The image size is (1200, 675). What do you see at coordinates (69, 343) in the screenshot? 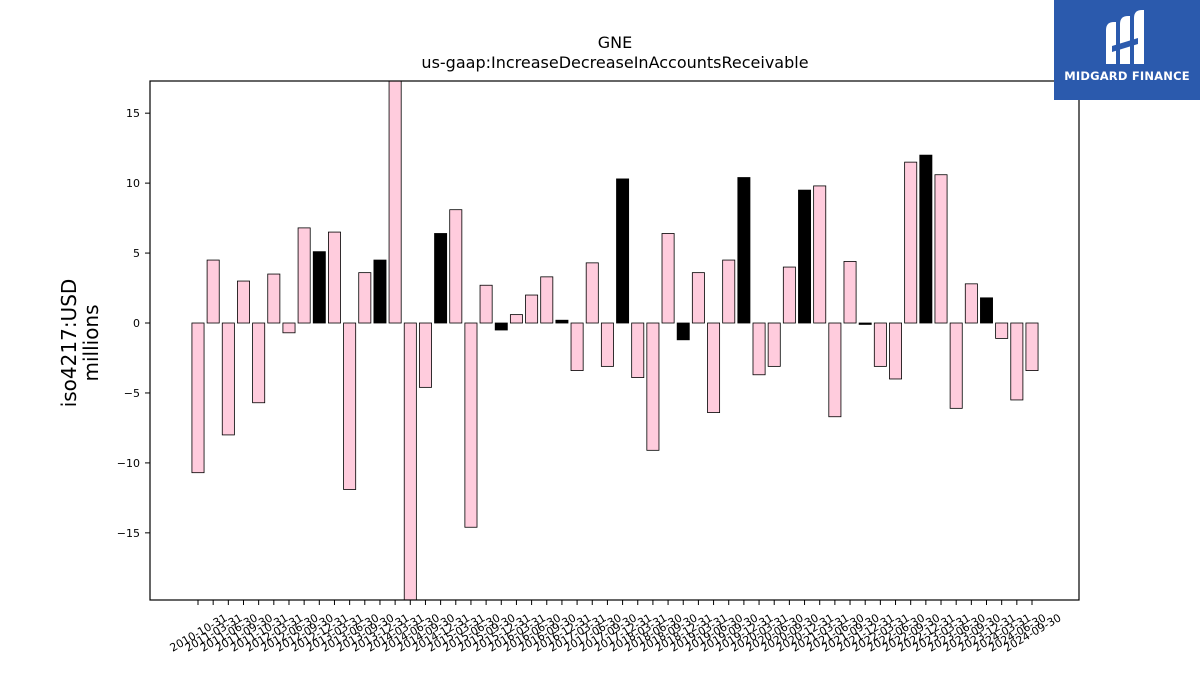
I see `y-axis-label-line1: iso4217:USD` at bounding box center [69, 343].